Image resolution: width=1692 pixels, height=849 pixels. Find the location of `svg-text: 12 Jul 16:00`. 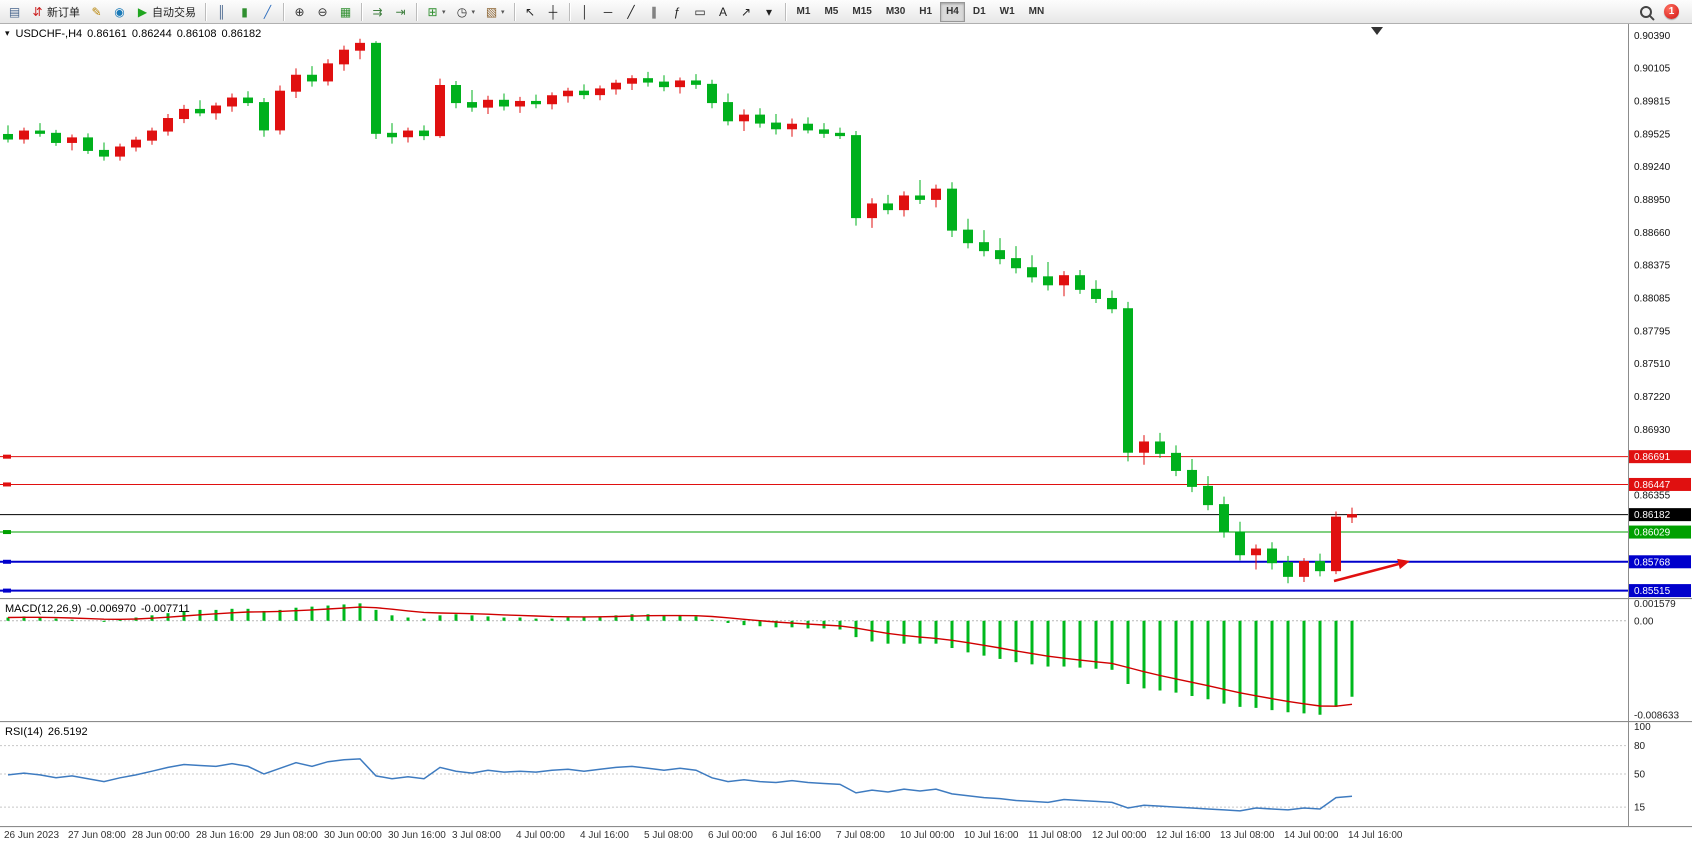

svg-text: 12 Jul 16:00 is located at coordinates (1183, 835).